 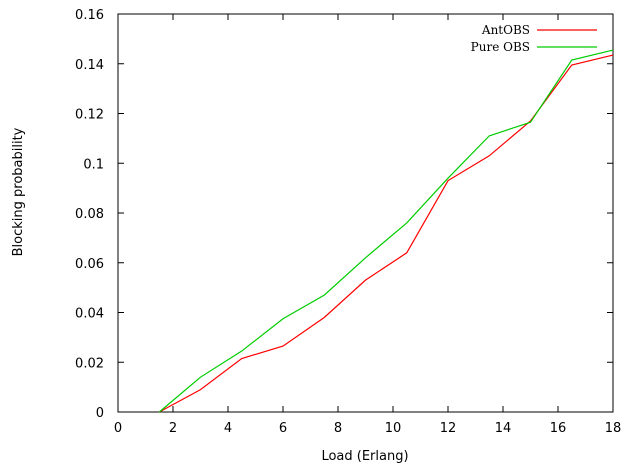 I want to click on legend-label: AntOBS, so click(x=505, y=30).